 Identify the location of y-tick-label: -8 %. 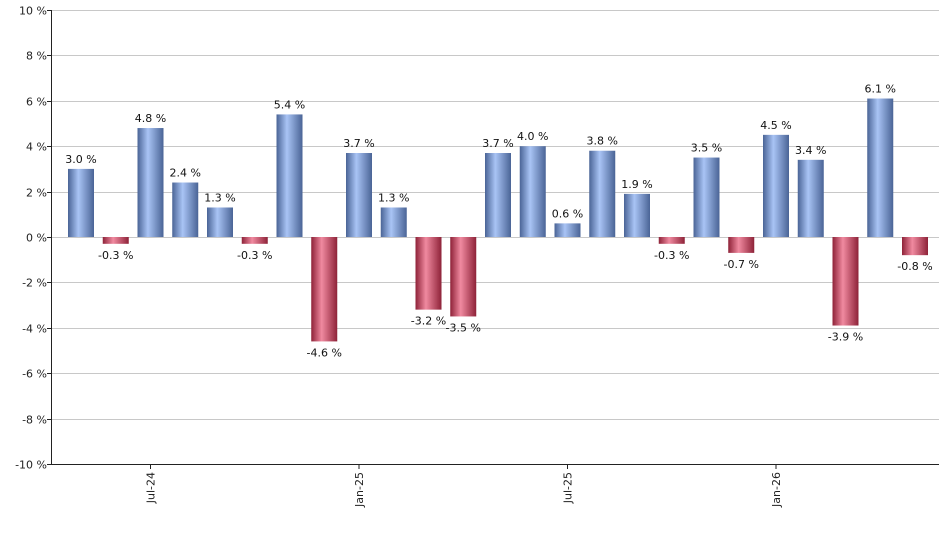
(34, 420).